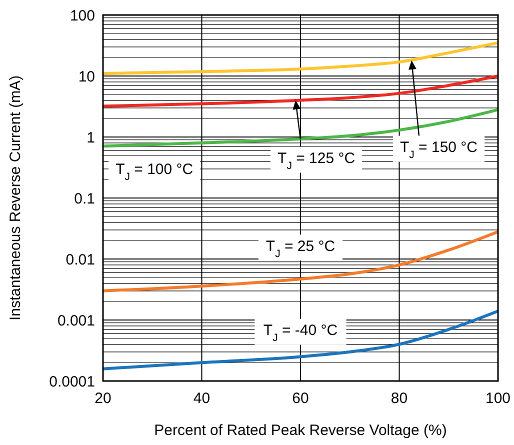 This screenshot has width=514, height=445. What do you see at coordinates (317, 161) in the screenshot?
I see `annotation: T$_{J}$ = 125 °C` at bounding box center [317, 161].